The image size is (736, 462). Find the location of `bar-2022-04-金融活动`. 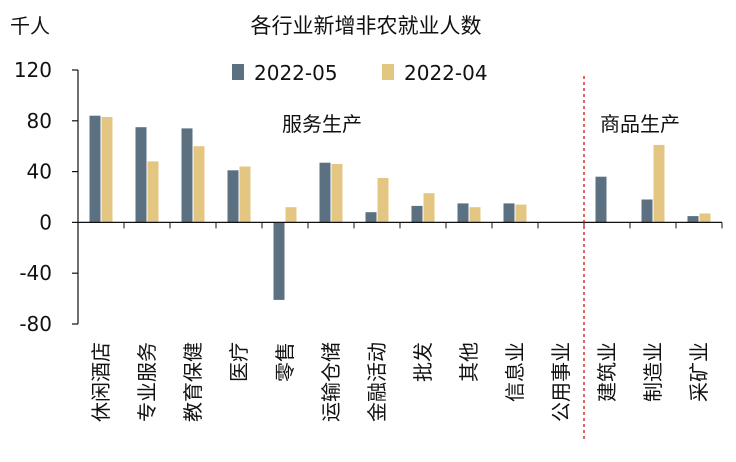

bar-2022-04-金融活动 is located at coordinates (383, 200).